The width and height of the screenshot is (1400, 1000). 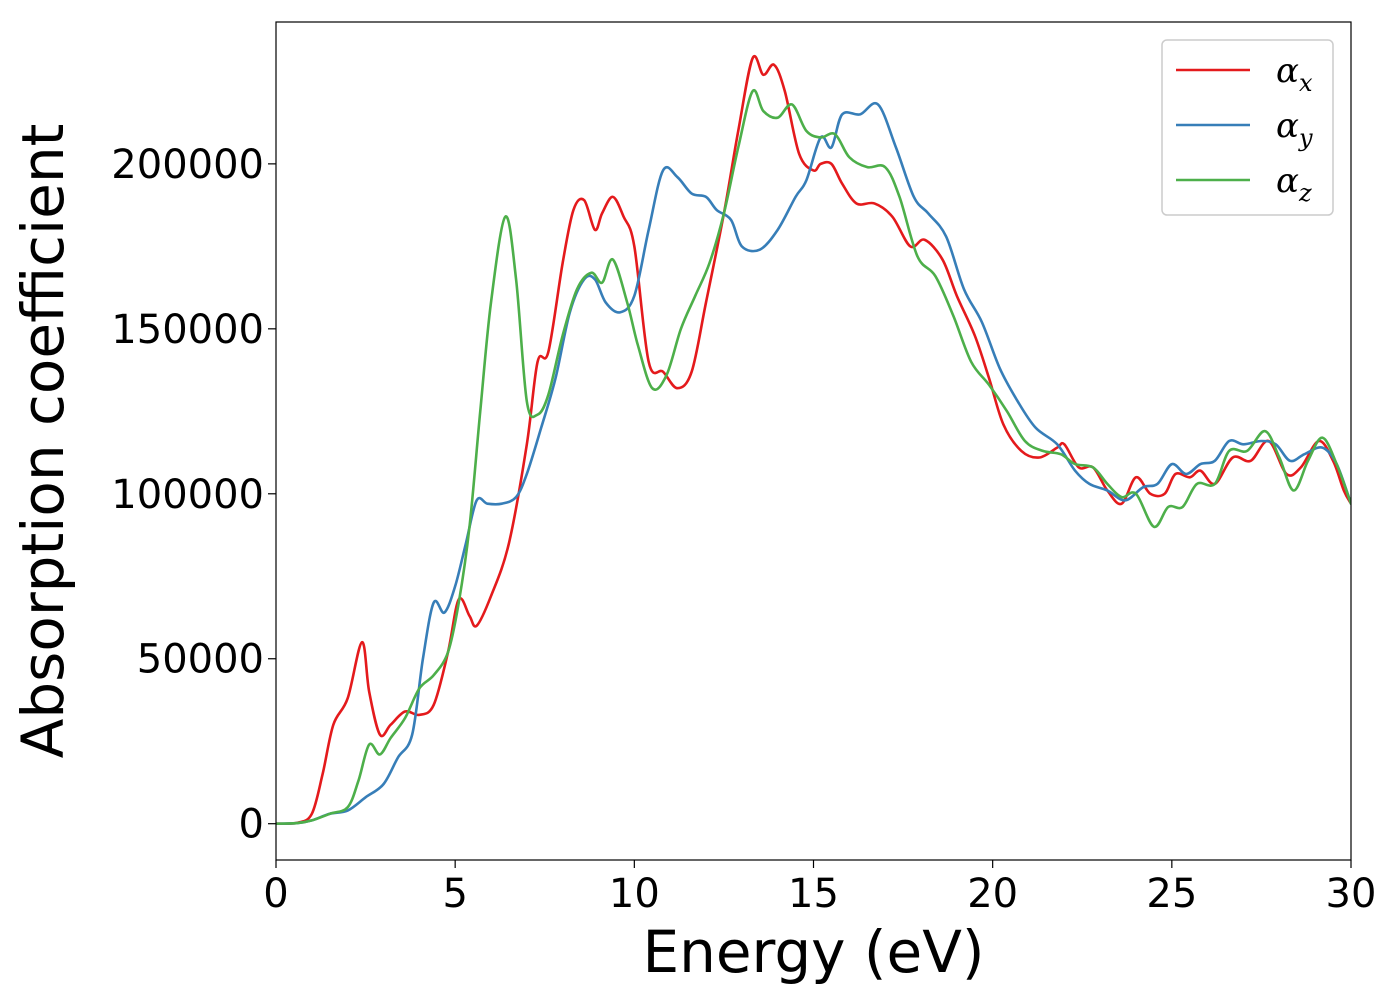 What do you see at coordinates (813, 894) in the screenshot?
I see `x-tick-label: 15` at bounding box center [813, 894].